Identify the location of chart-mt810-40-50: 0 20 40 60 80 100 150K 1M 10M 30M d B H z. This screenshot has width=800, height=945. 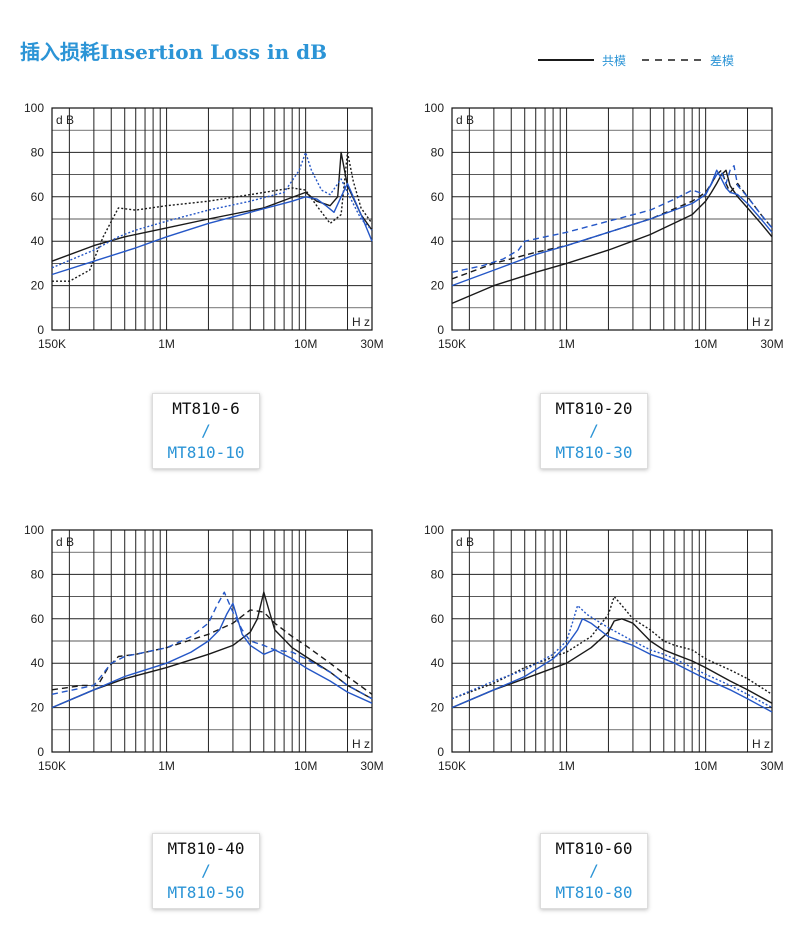
(200, 650).